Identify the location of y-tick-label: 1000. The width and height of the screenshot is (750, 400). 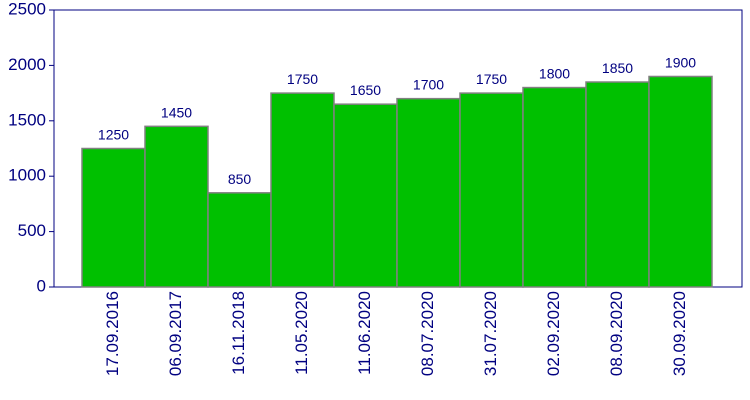
(27, 175).